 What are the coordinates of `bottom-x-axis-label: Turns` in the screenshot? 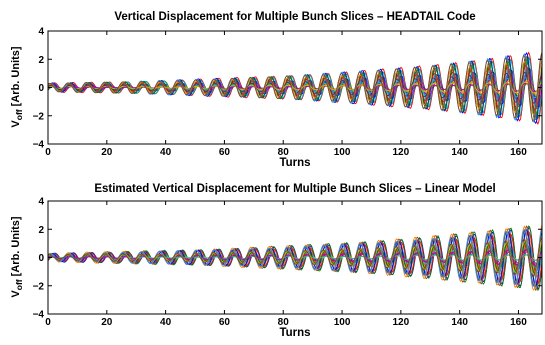 It's located at (294, 333).